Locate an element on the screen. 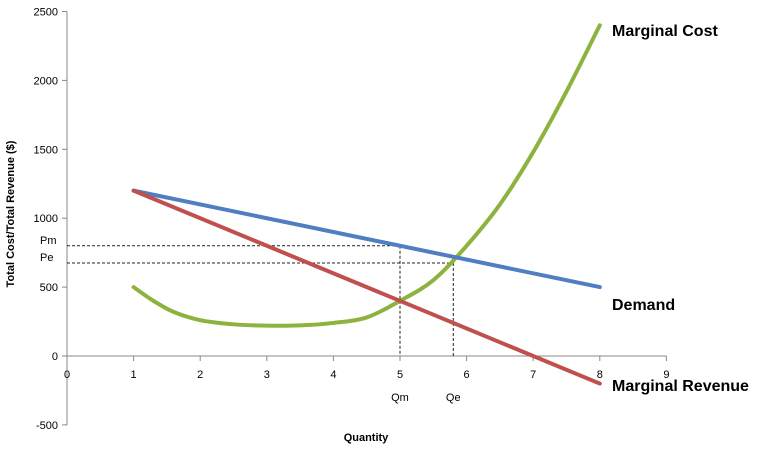 This screenshot has width=781, height=455. y-tick-label: -500 is located at coordinates (47, 426).